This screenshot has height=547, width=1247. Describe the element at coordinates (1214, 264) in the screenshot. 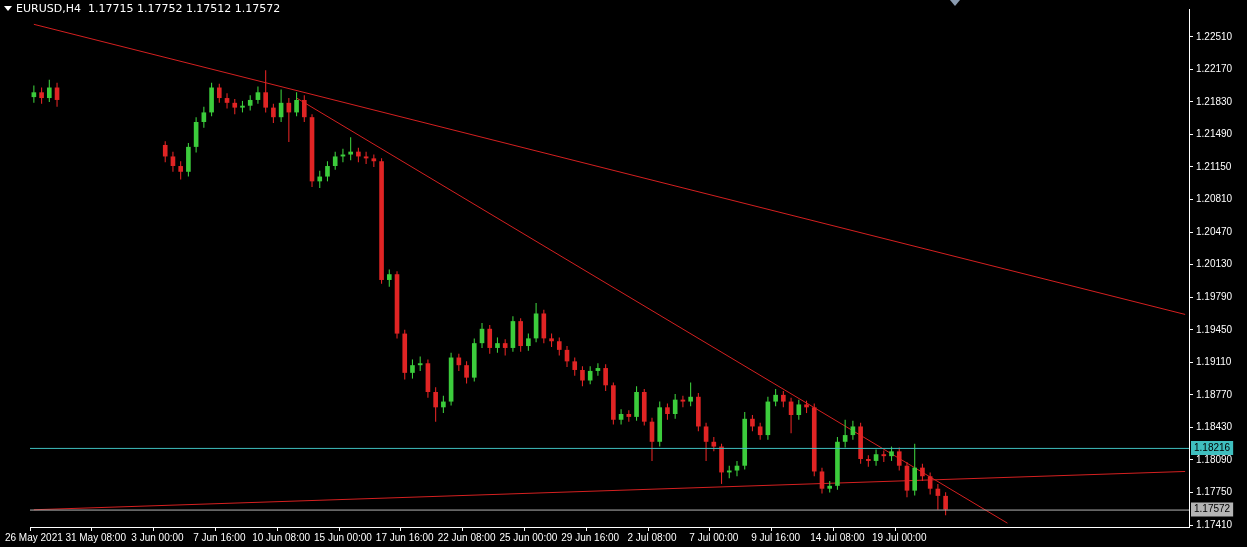

I see `y-tick-label: 1.20130` at that location.